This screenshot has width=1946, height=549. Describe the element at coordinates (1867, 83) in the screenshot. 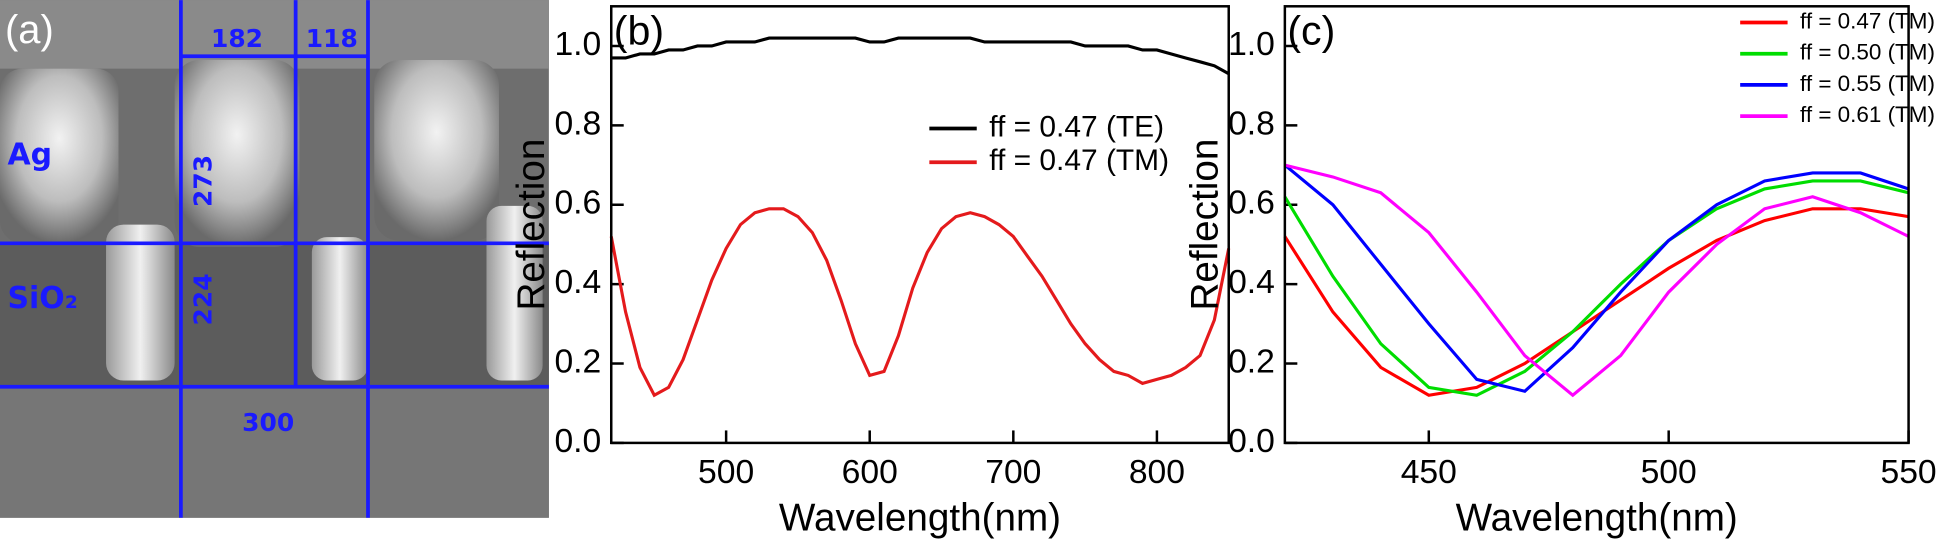

I see `legend-label: ff = 0.55 (TM)` at that location.